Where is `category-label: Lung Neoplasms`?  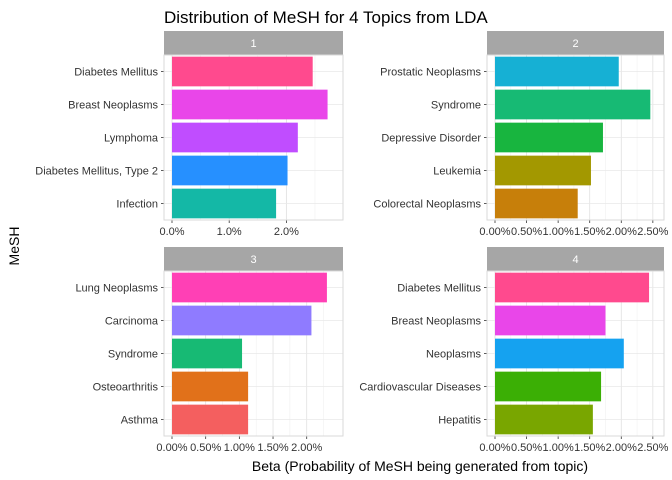 category-label: Lung Neoplasms is located at coordinates (116, 289).